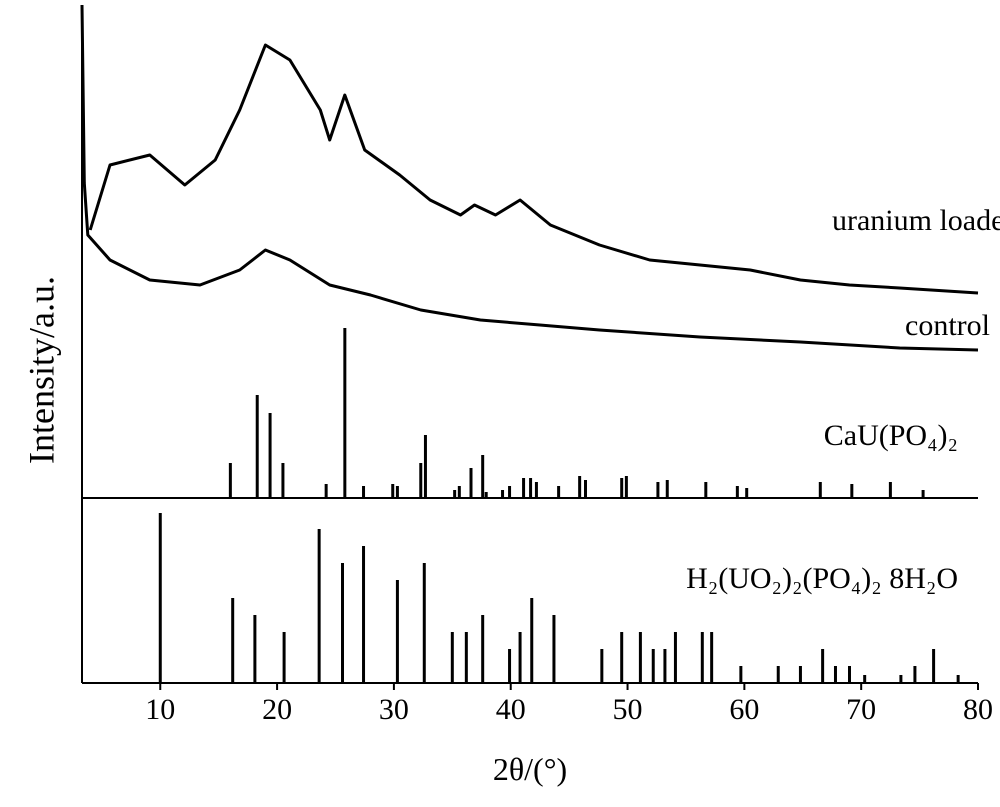  What do you see at coordinates (891, 435) in the screenshot?
I see `series-label: CaU(PO₄)₂` at bounding box center [891, 435].